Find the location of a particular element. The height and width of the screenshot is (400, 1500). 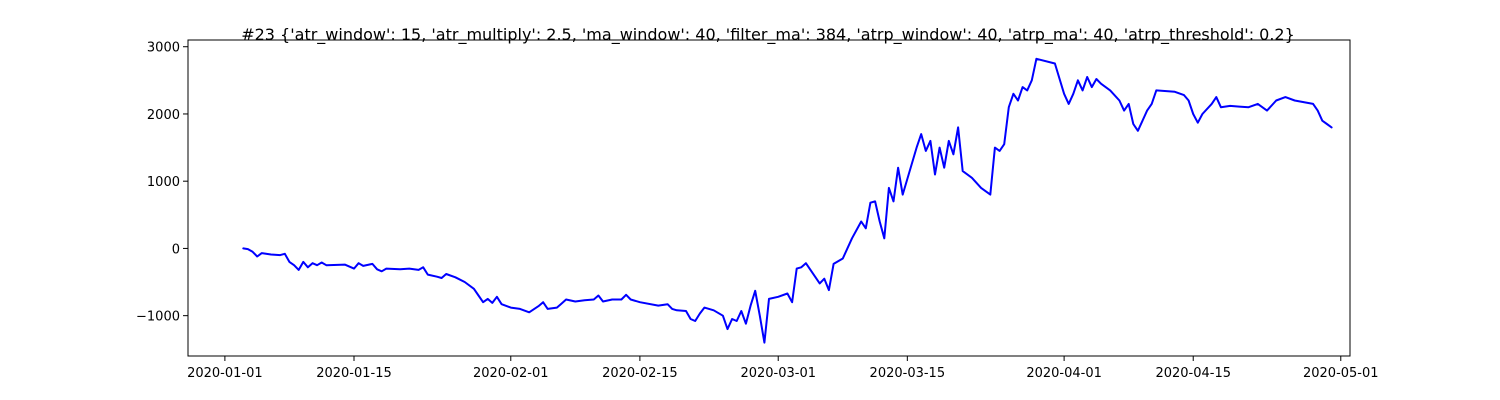

x-tick-label: 2020-05-01 is located at coordinates (1341, 373).